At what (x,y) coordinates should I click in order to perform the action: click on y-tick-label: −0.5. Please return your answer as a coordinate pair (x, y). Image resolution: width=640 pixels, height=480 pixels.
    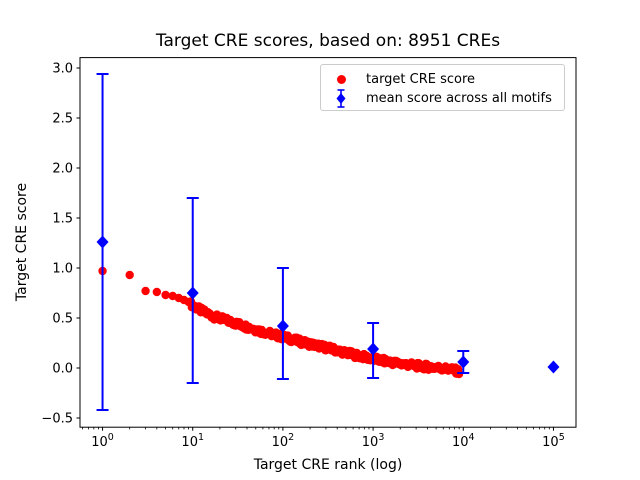
    Looking at the image, I should click on (57, 419).